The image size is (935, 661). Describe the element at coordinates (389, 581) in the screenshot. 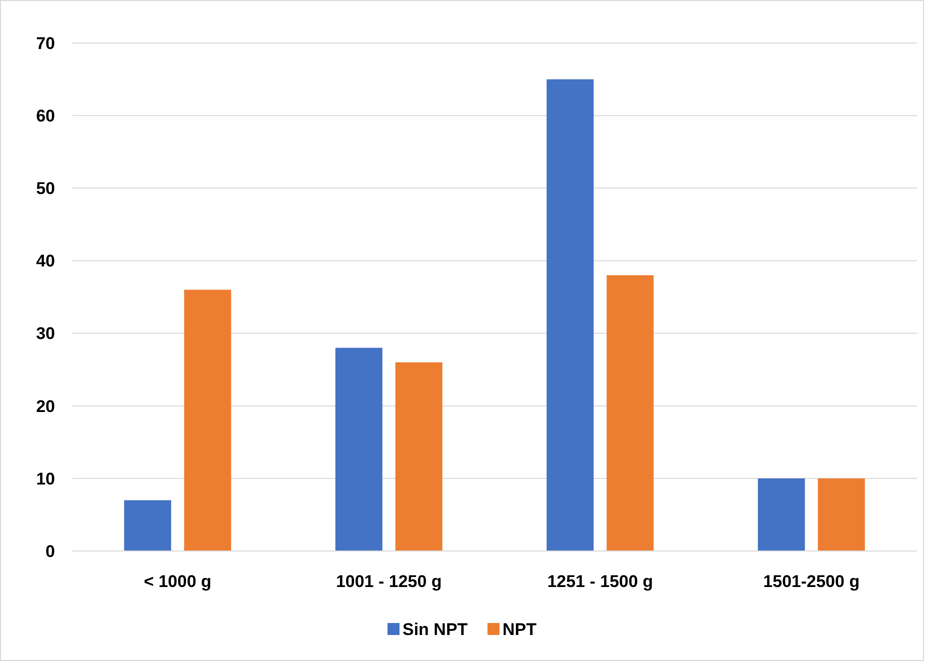

I see `x-tick-label: 1001 - 1250 g` at that location.